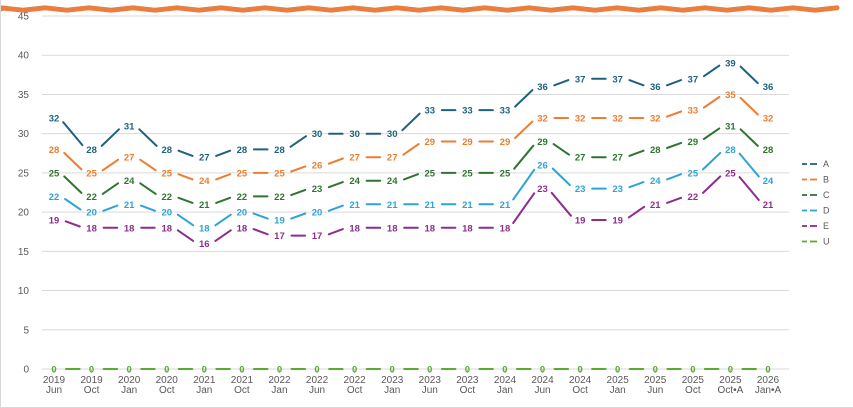 This screenshot has height=408, width=853. What do you see at coordinates (768, 390) in the screenshot?
I see `x-tick-period: Jan•A` at bounding box center [768, 390].